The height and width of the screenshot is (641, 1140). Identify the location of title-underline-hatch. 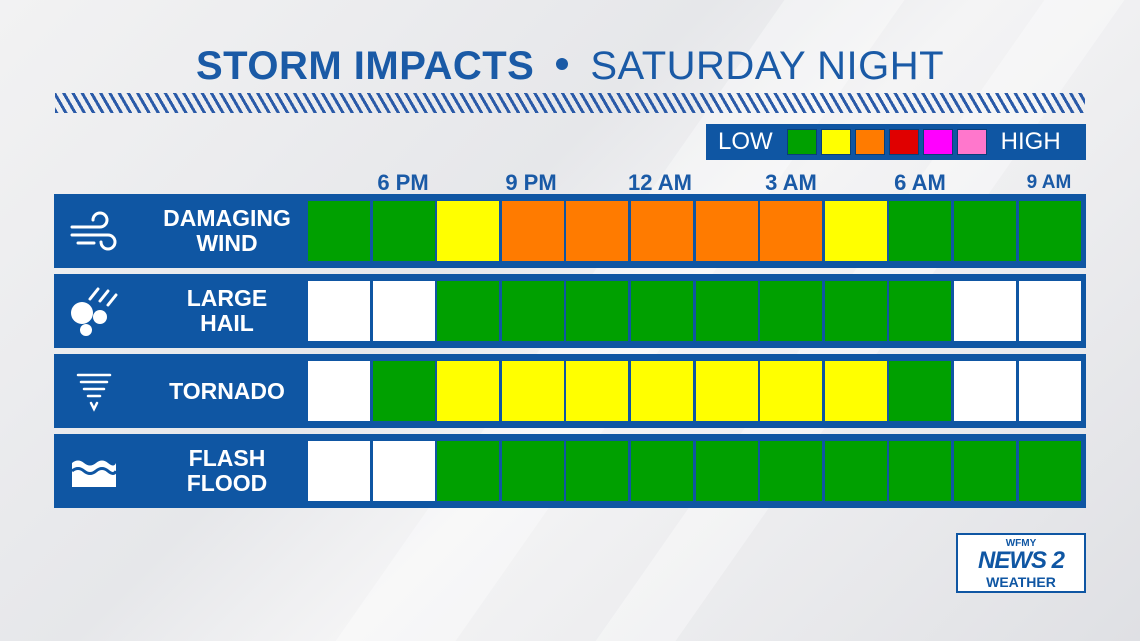
(570, 103).